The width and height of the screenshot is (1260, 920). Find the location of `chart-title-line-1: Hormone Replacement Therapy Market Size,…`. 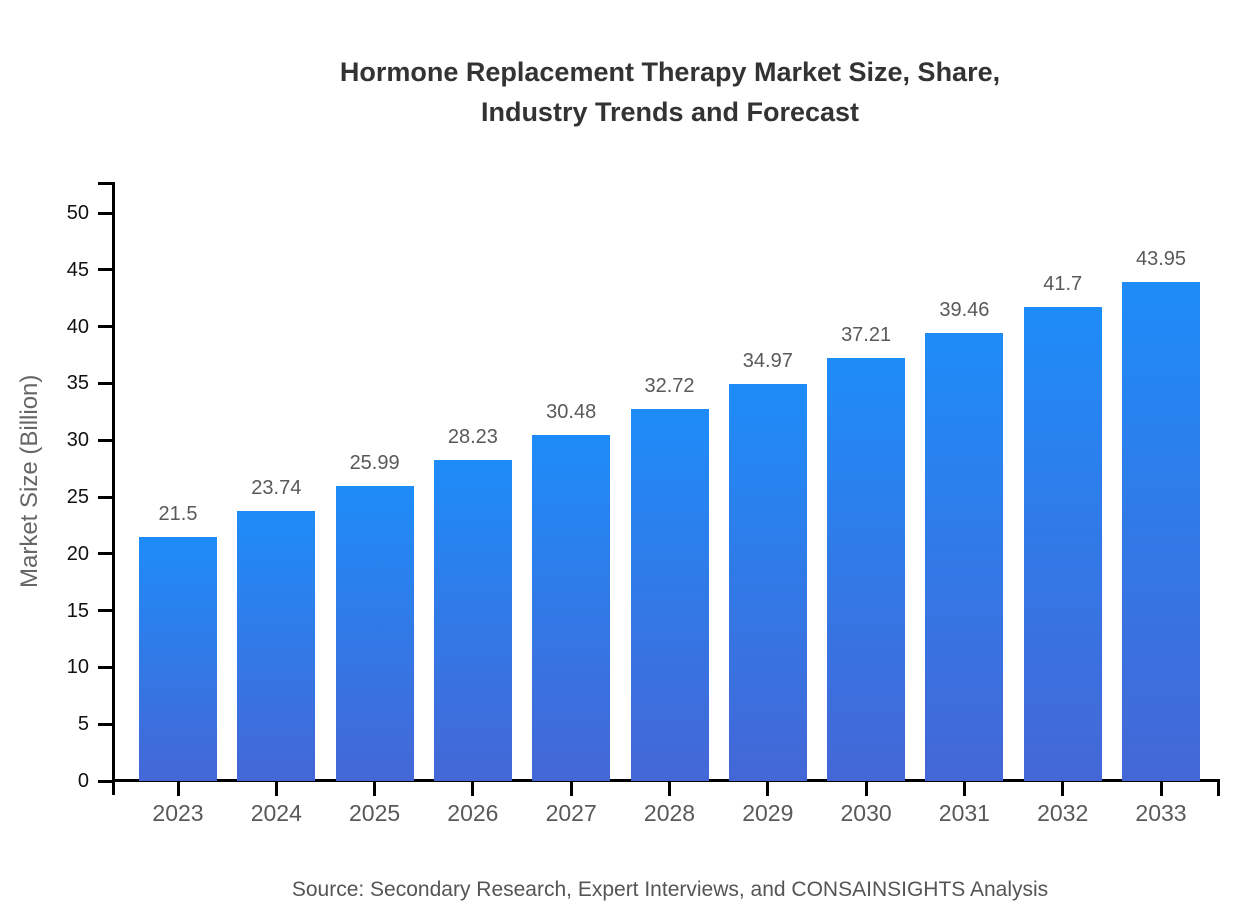

chart-title-line-1: Hormone Replacement Therapy Market Size,… is located at coordinates (670, 72).